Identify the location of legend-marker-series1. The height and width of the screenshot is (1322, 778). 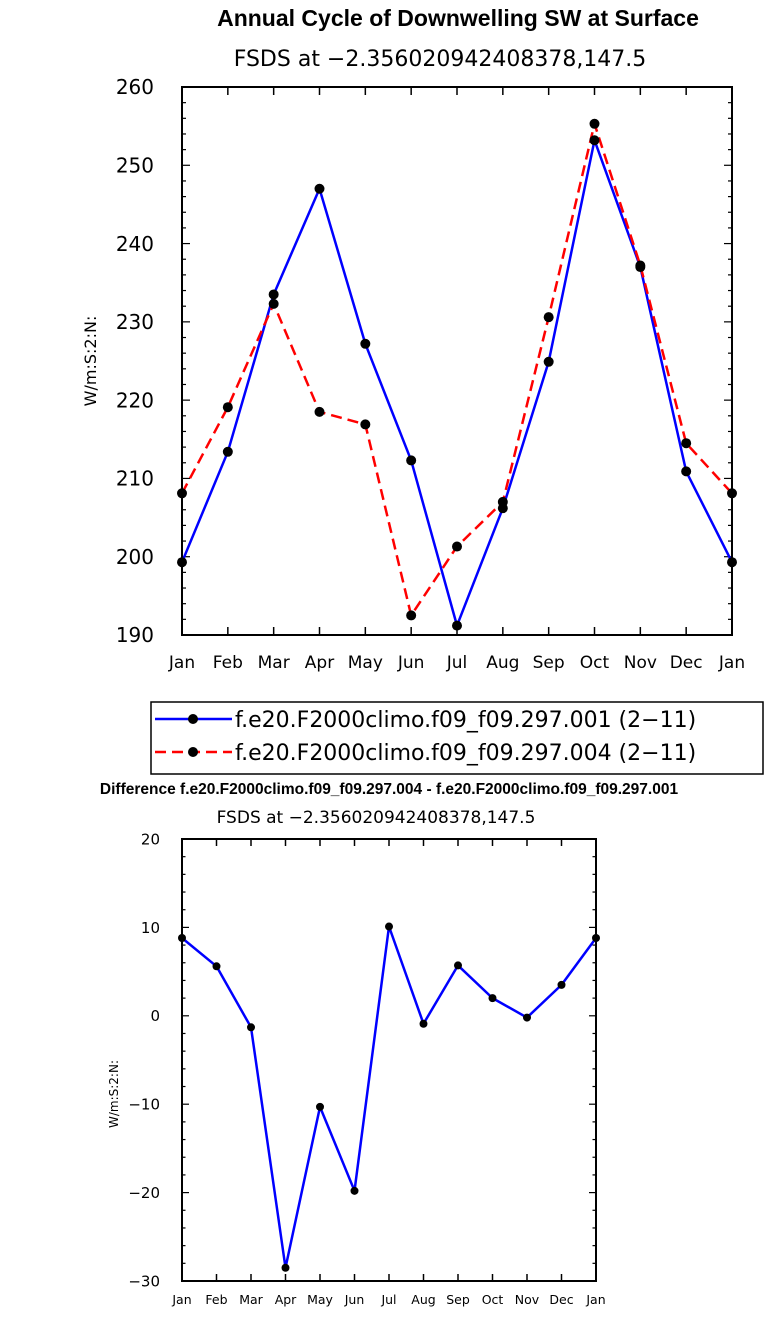
(193, 719).